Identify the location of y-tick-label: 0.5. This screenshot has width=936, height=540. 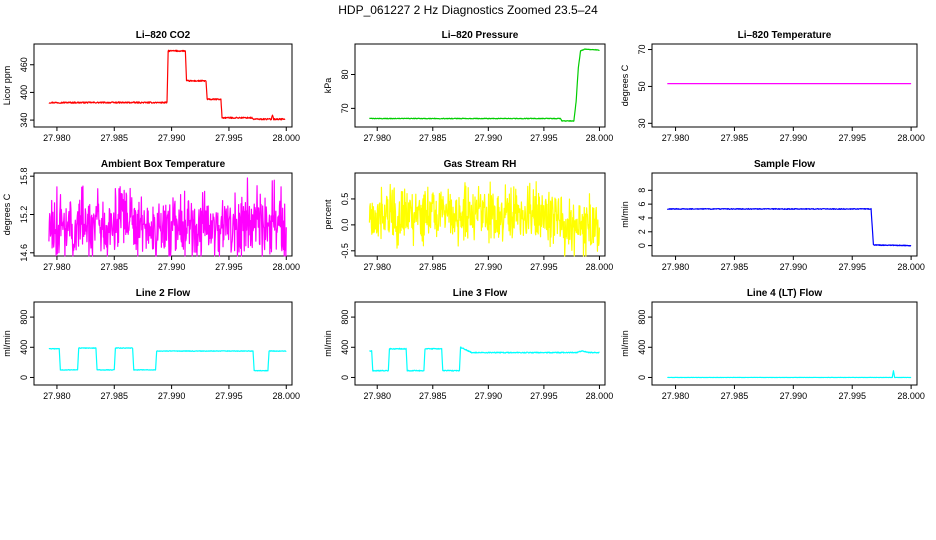
(345, 199).